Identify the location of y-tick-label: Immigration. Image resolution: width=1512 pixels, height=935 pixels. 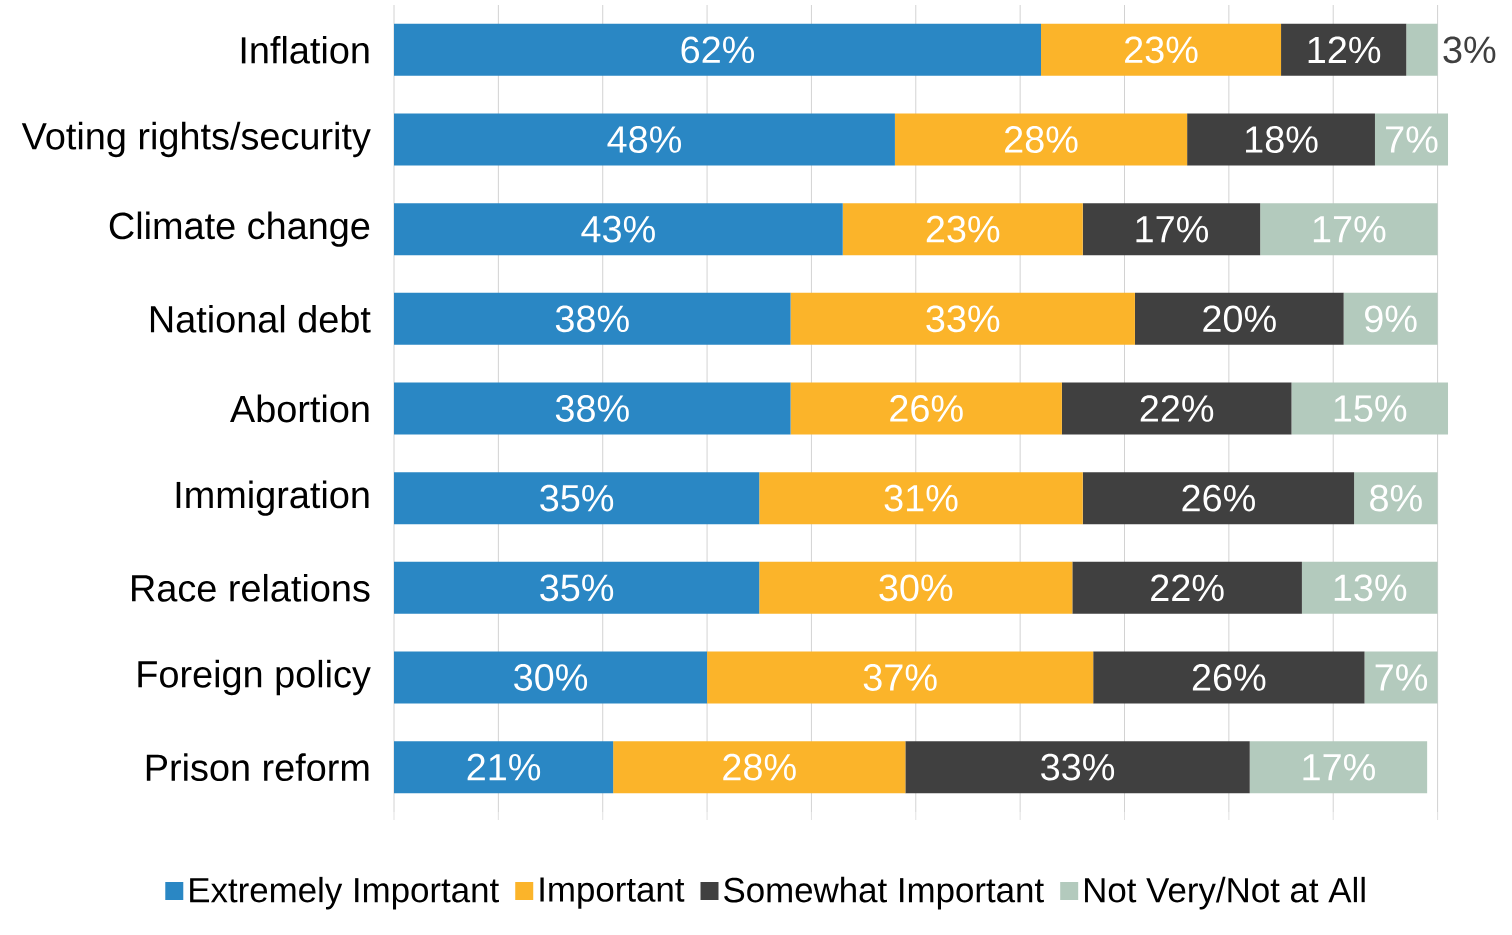
(272, 498).